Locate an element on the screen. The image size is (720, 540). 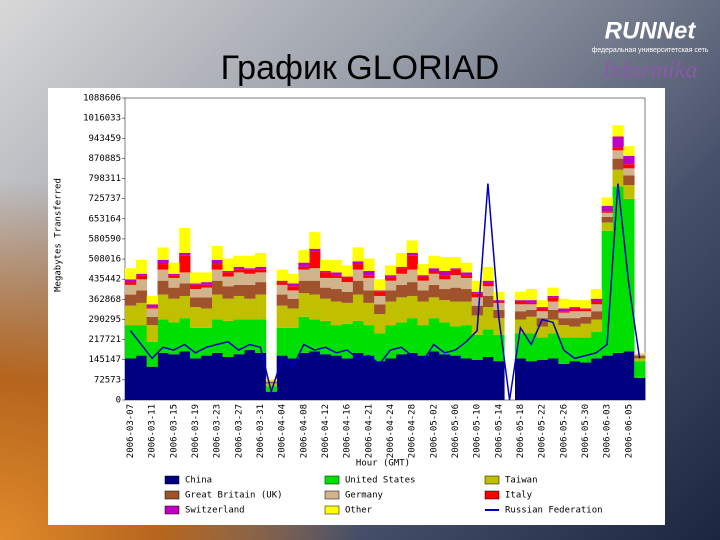
y-tick-label: 943459 is located at coordinates (104, 139).